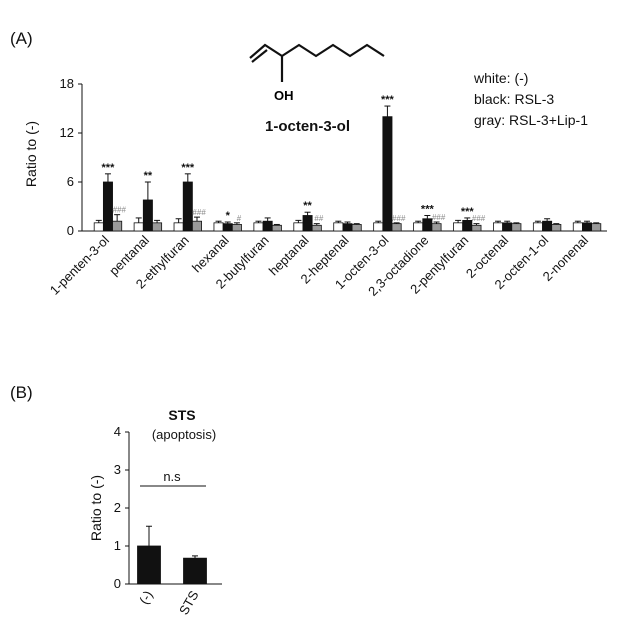  I want to click on molecule-oh-label: OH, so click(284, 95).